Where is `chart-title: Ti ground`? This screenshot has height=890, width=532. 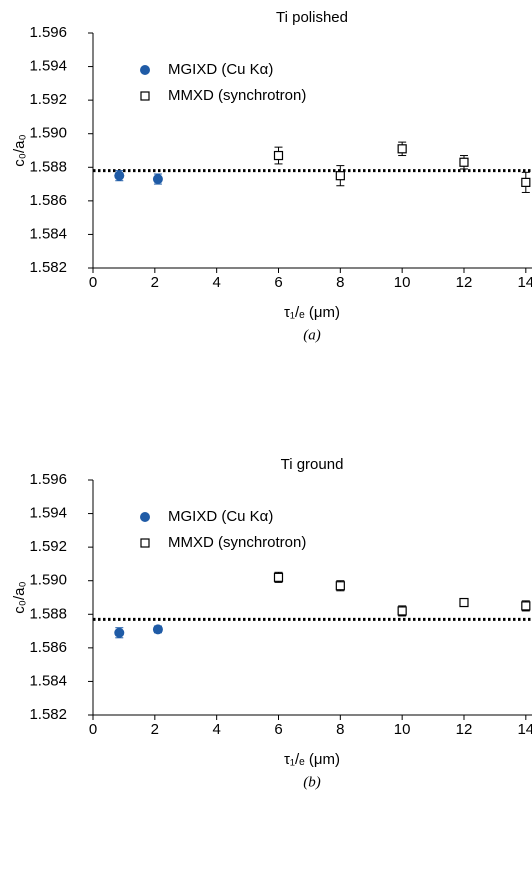 chart-title: Ti ground is located at coordinates (312, 464).